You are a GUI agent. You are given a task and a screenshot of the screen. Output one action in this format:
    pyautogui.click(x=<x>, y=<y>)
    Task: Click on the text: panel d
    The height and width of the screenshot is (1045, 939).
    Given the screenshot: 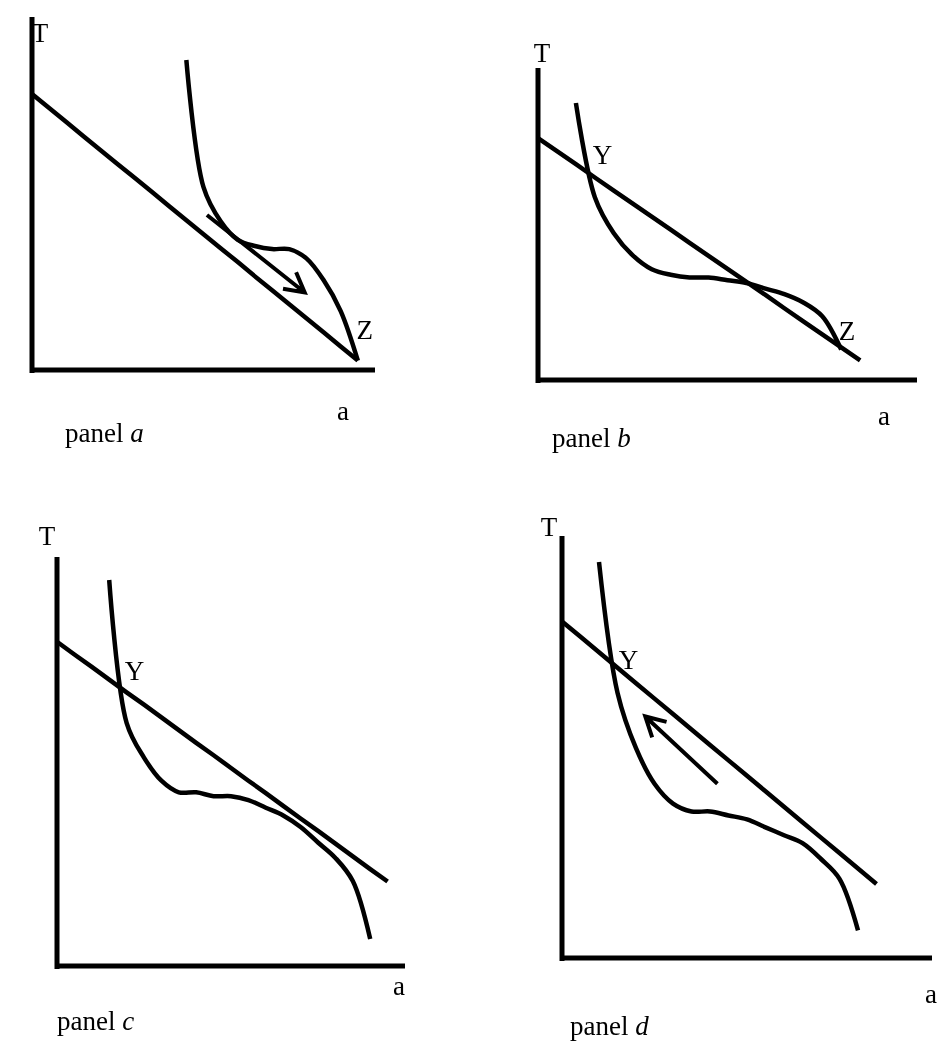 What is the action you would take?
    pyautogui.click(x=610, y=1026)
    